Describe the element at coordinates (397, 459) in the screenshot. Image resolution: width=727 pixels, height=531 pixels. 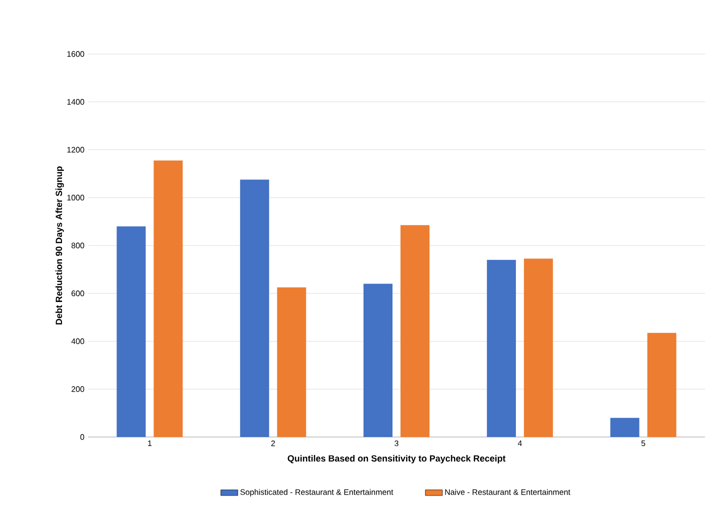
I see `x-axis-title: Quintiles Based on Sensitivity to Paycheck Receipt` at that location.